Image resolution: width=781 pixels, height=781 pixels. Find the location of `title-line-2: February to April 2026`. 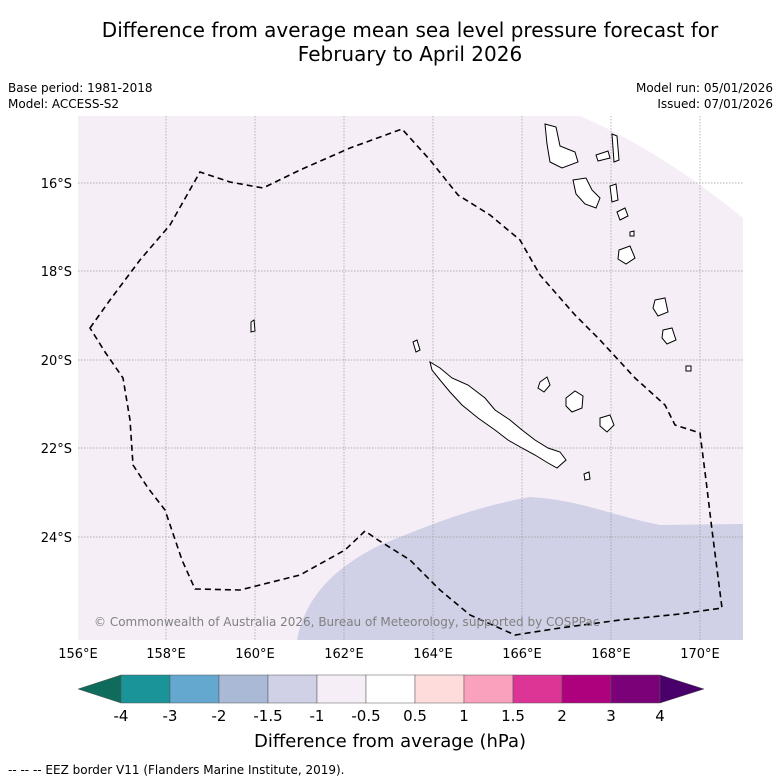

title-line-2: February to April 2026 is located at coordinates (410, 54).